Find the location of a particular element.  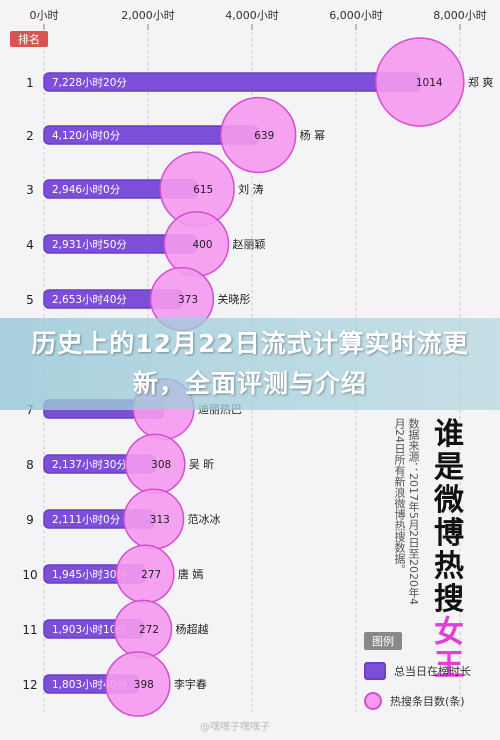

count-label: 308 is located at coordinates (161, 465).